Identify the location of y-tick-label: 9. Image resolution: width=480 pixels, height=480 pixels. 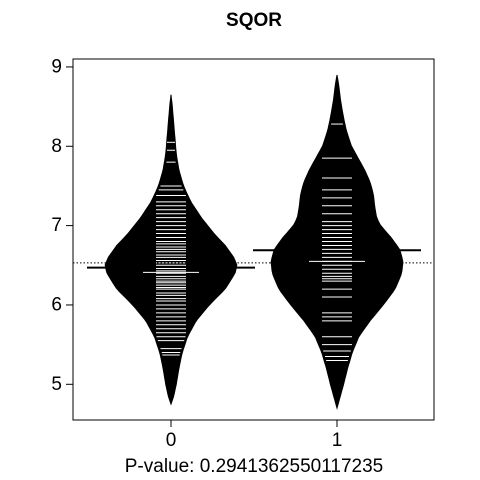
(56, 66).